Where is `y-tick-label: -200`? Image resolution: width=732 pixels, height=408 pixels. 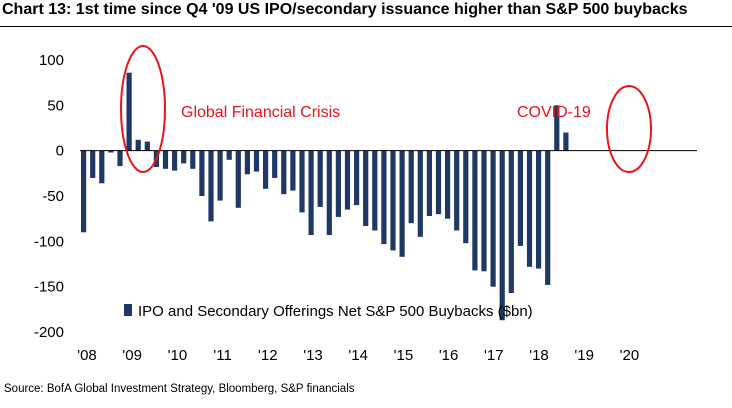
y-tick-label: -200 is located at coordinates (49, 332).